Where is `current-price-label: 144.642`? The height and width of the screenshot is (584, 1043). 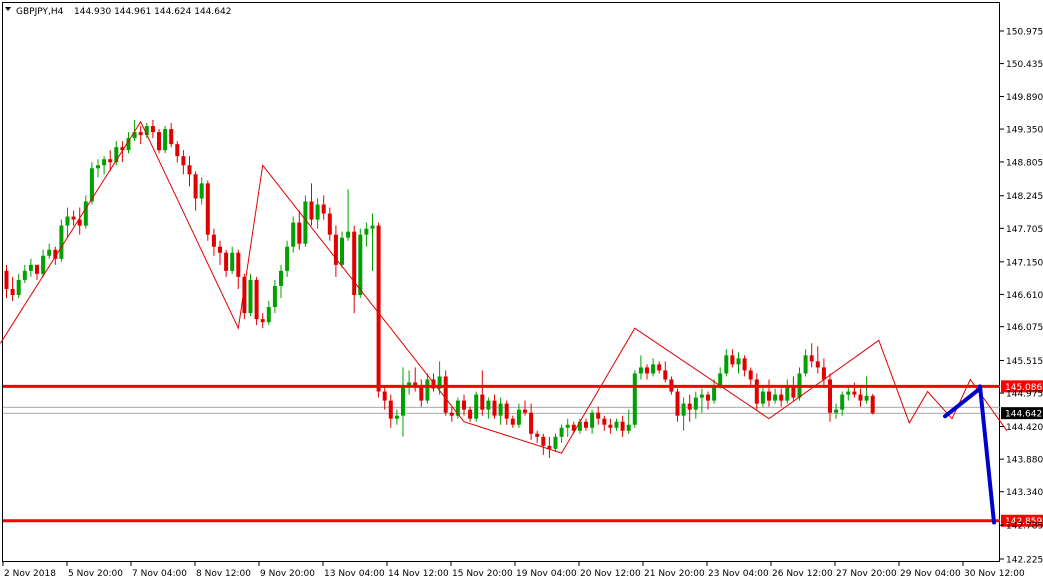 current-price-label: 144.642 is located at coordinates (1023, 415).